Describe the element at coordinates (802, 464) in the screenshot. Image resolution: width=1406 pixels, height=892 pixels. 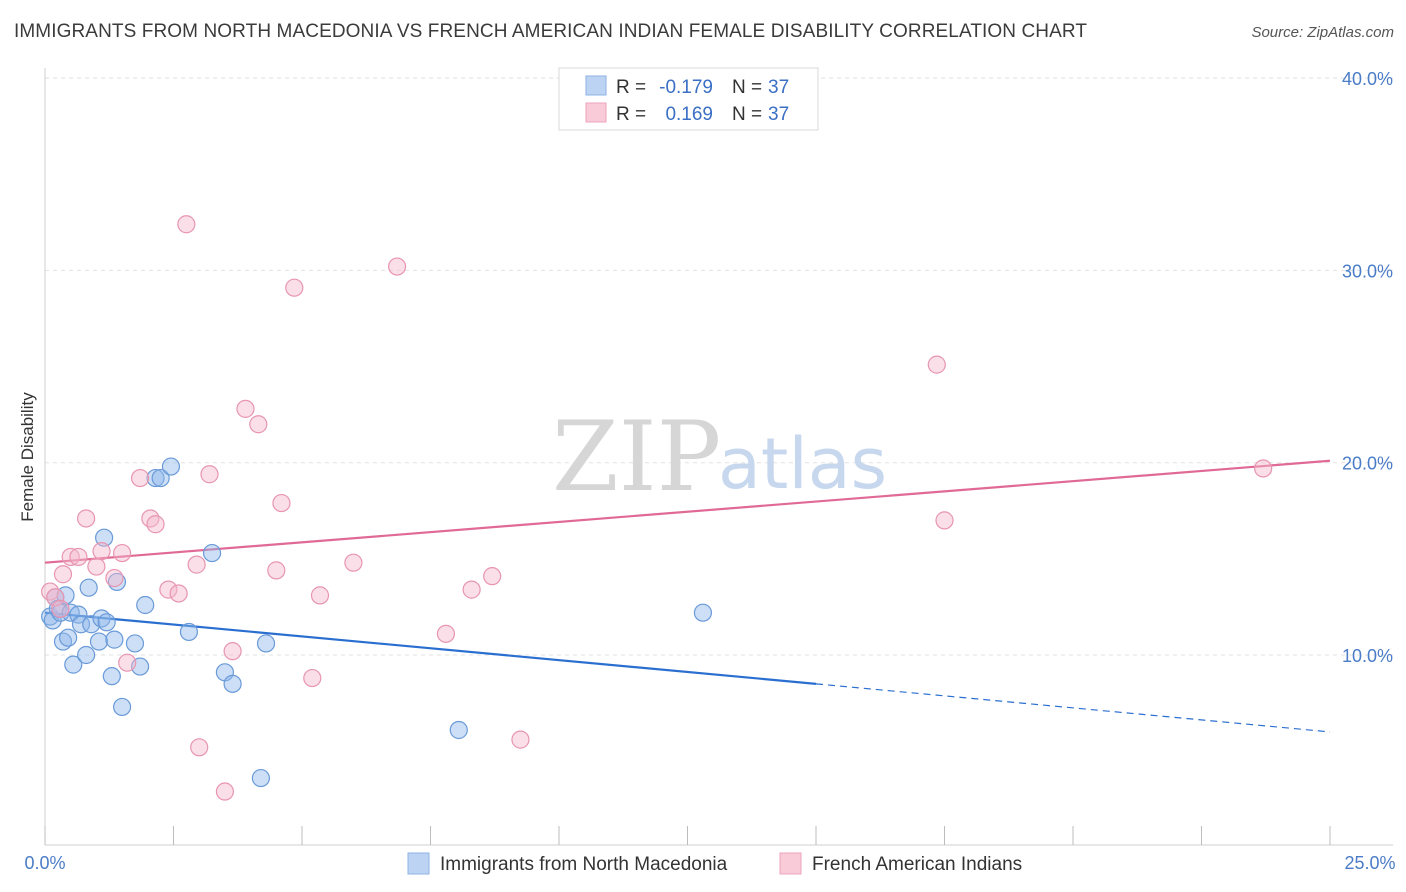
I see `watermark-atlas: atlas` at that location.